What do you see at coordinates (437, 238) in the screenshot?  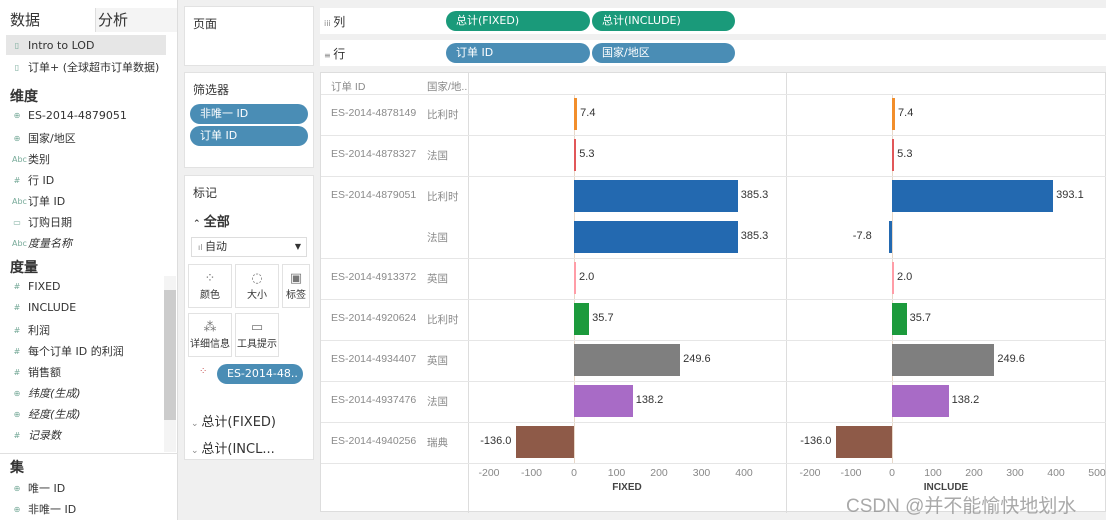 I see `row-country: 法国` at bounding box center [437, 238].